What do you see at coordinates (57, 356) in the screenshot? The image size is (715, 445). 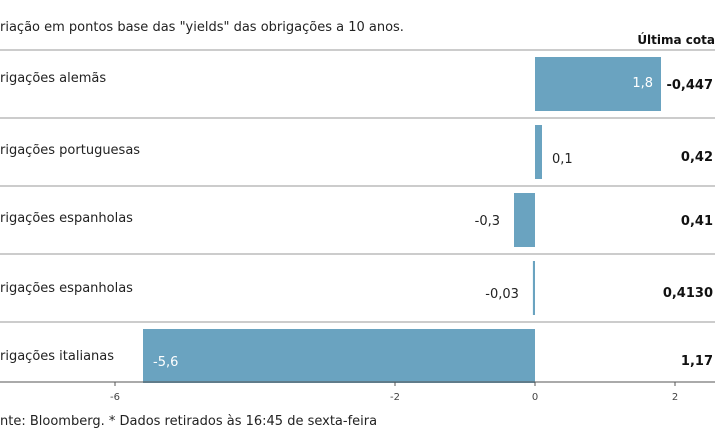 I see `category-label: rigações italianas` at bounding box center [57, 356].